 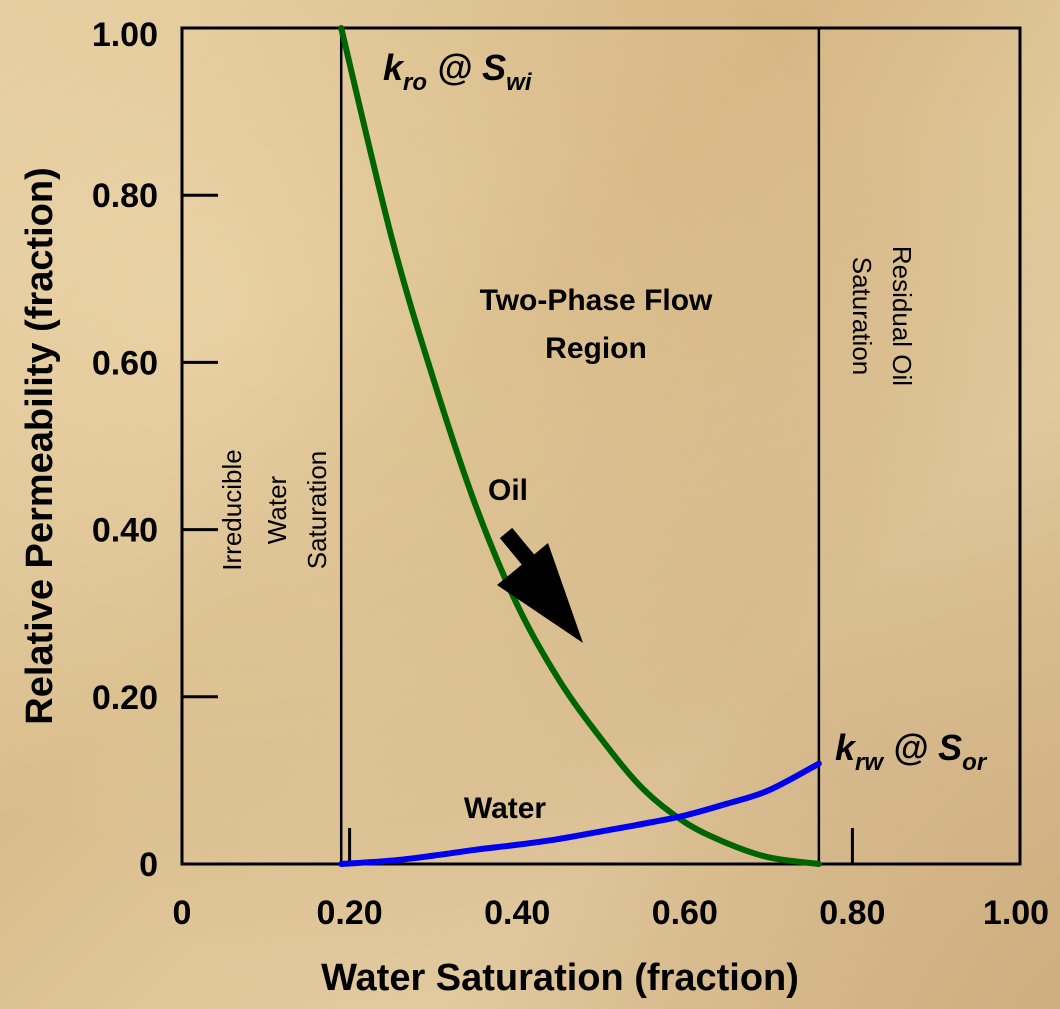 What do you see at coordinates (40, 446) in the screenshot?
I see `y-axis-title: Relative Permeability (fraction)` at bounding box center [40, 446].